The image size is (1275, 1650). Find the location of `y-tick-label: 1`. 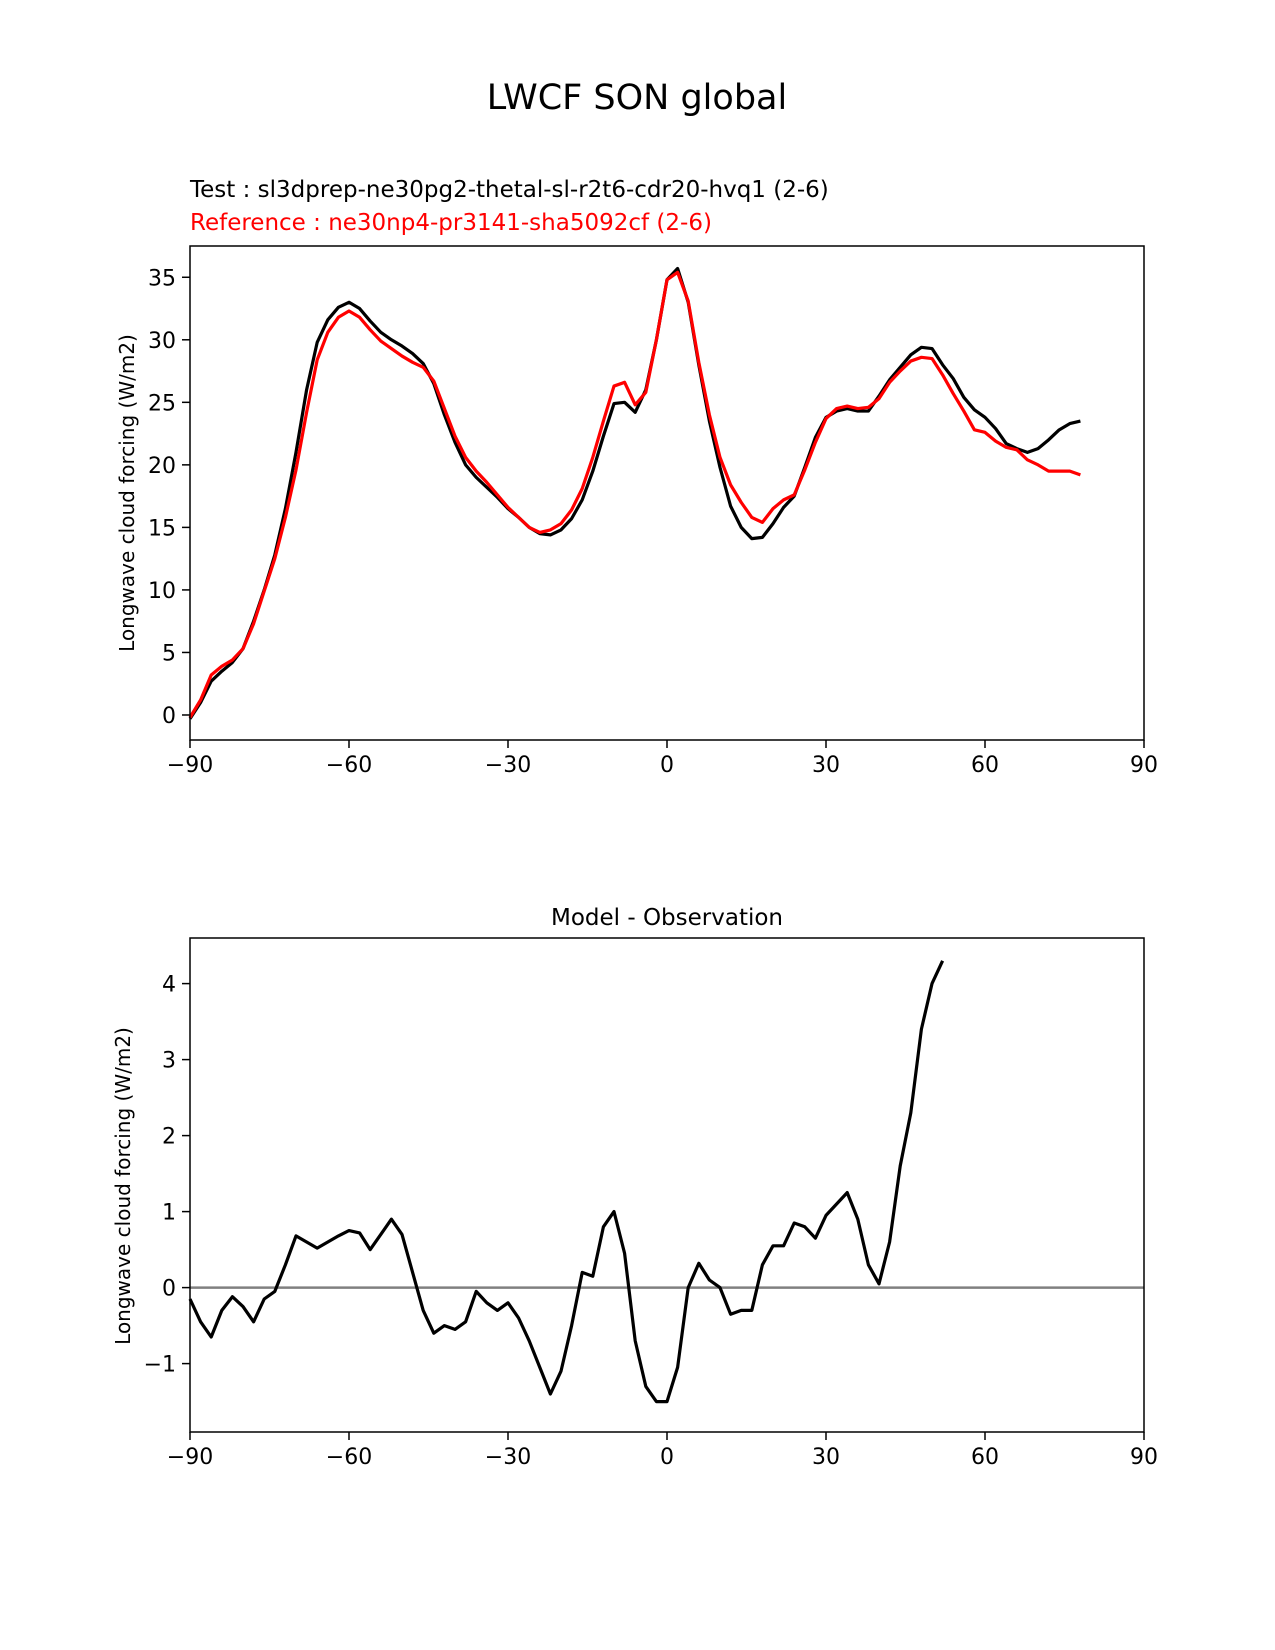

y-tick-label: 1 is located at coordinates (169, 1213).